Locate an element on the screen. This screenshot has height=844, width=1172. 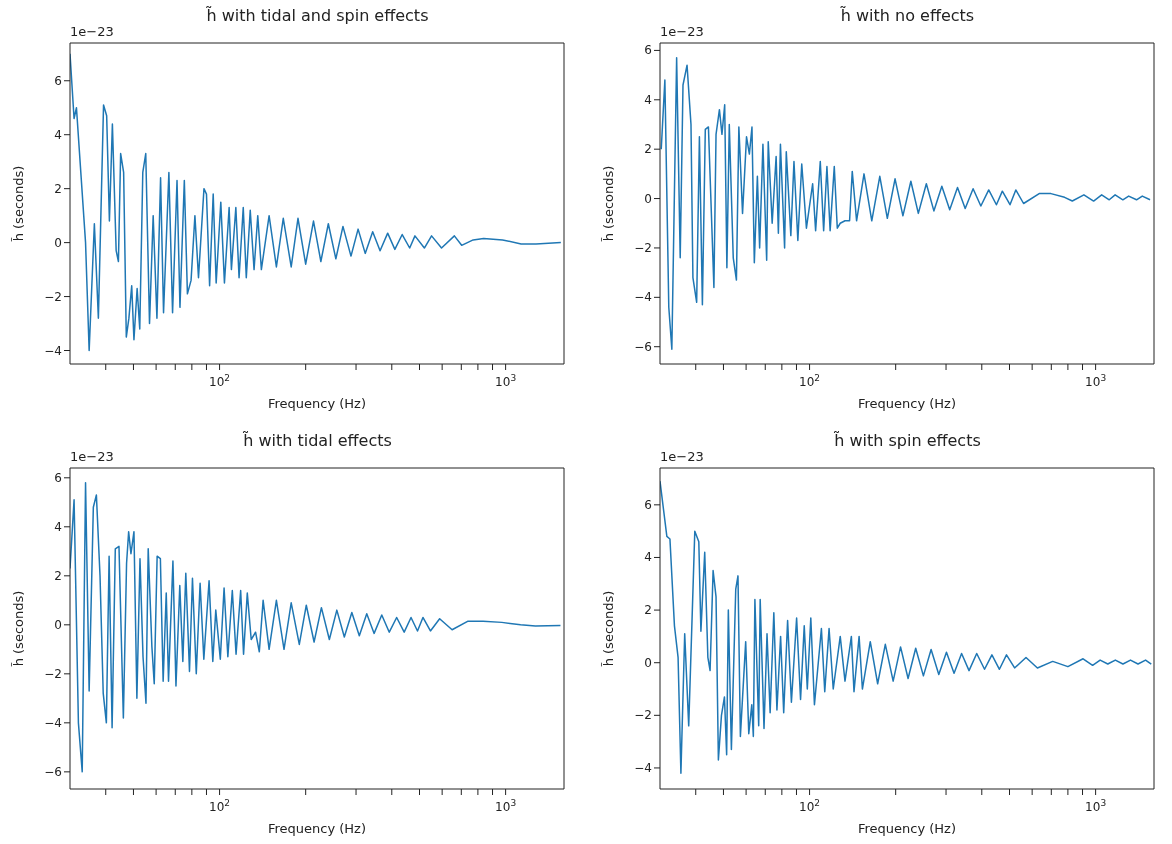
chart-title: h̃ with spin effects is located at coordinates (907, 440).